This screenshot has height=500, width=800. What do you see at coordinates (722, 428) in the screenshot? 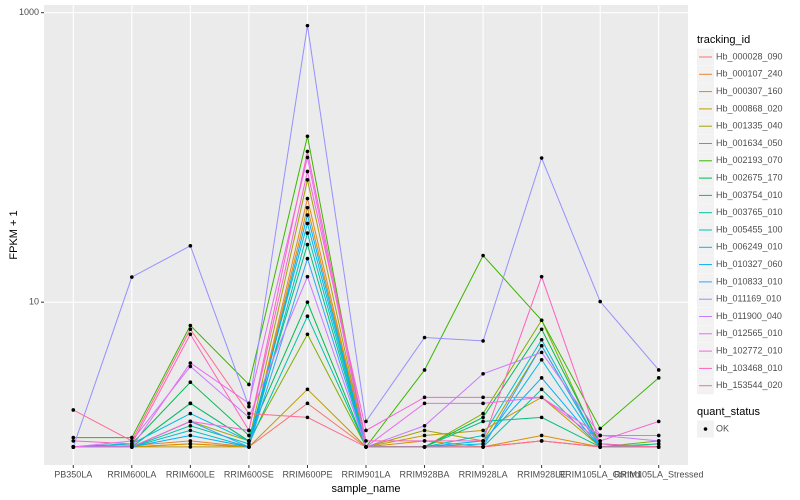
I see `point-legend-label: OK` at bounding box center [722, 428].